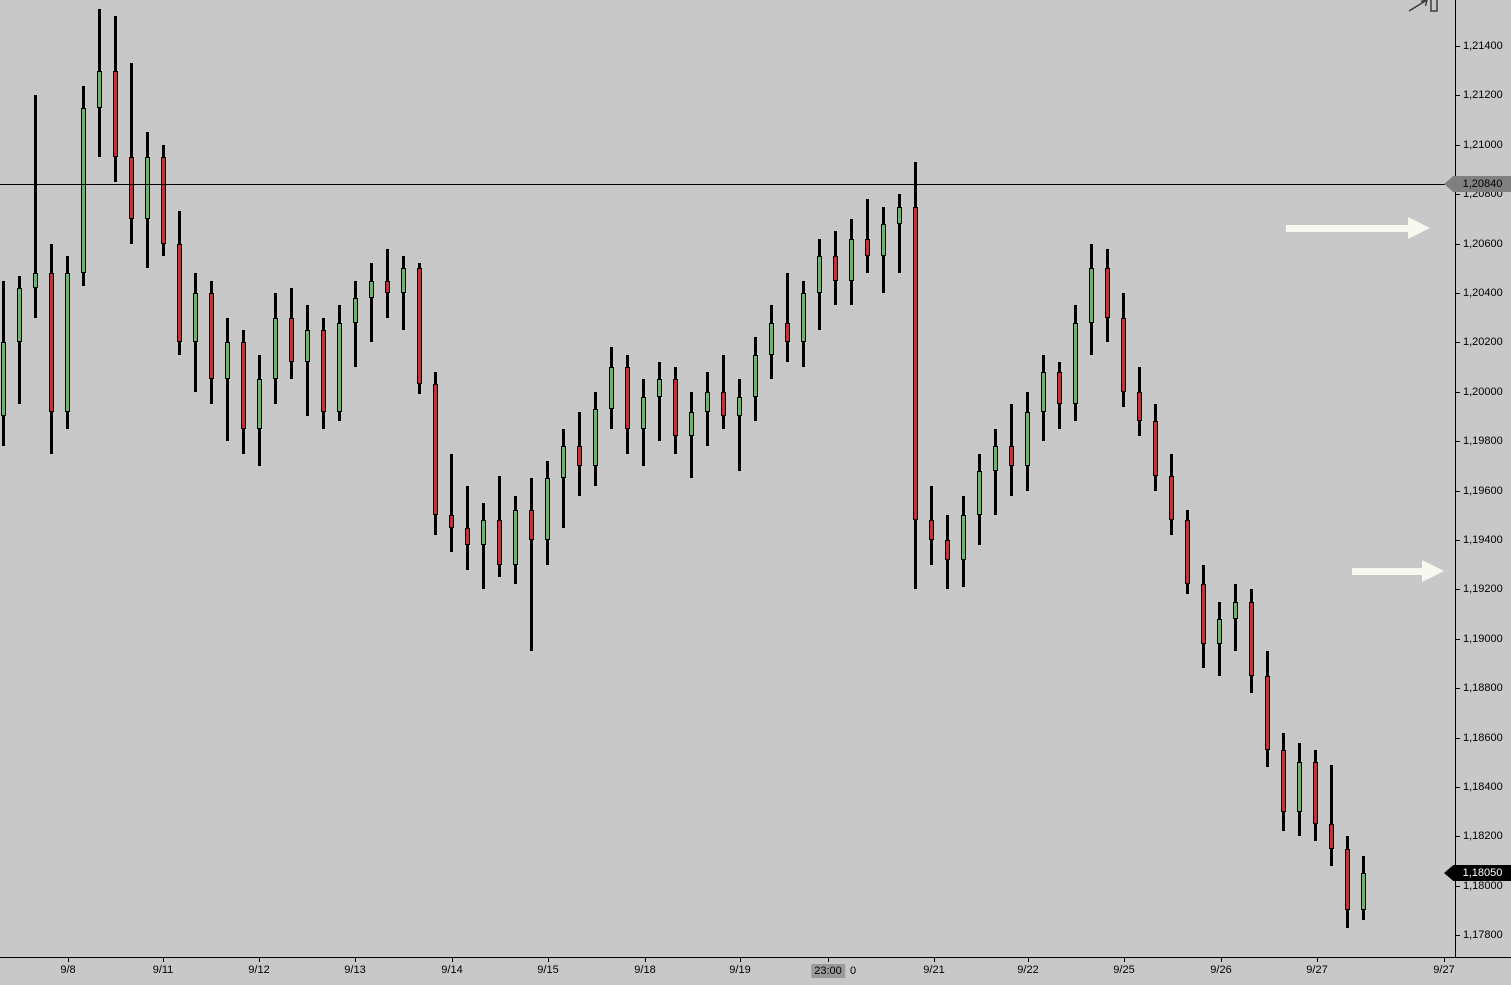 Image resolution: width=1511 pixels, height=985 pixels. What do you see at coordinates (1483, 293) in the screenshot?
I see `y-axis-label: 1,20400` at bounding box center [1483, 293].